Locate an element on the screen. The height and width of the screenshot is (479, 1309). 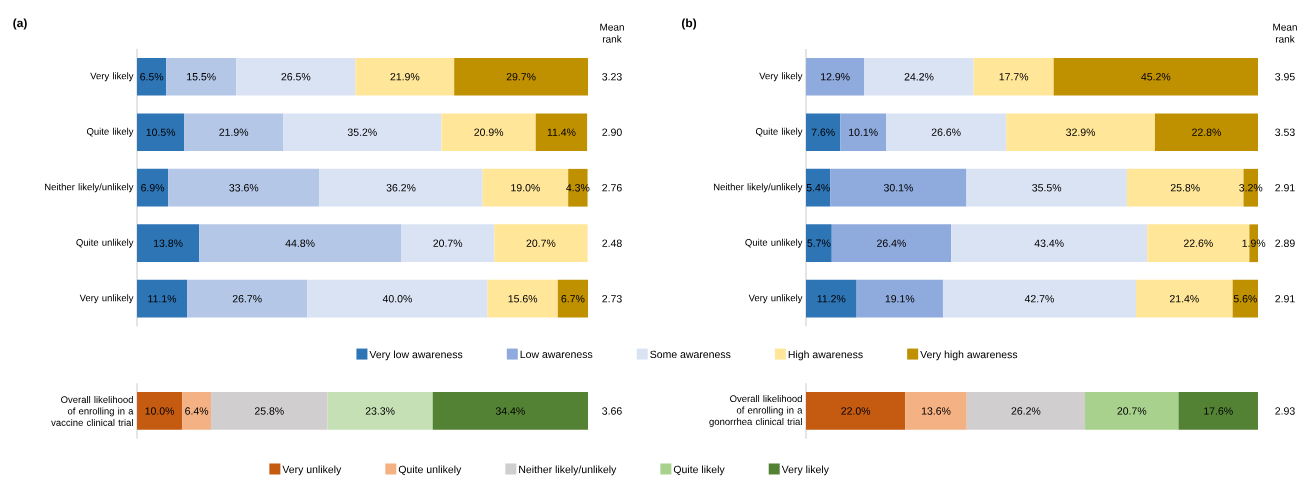
data-label: 40.0% is located at coordinates (397, 299).